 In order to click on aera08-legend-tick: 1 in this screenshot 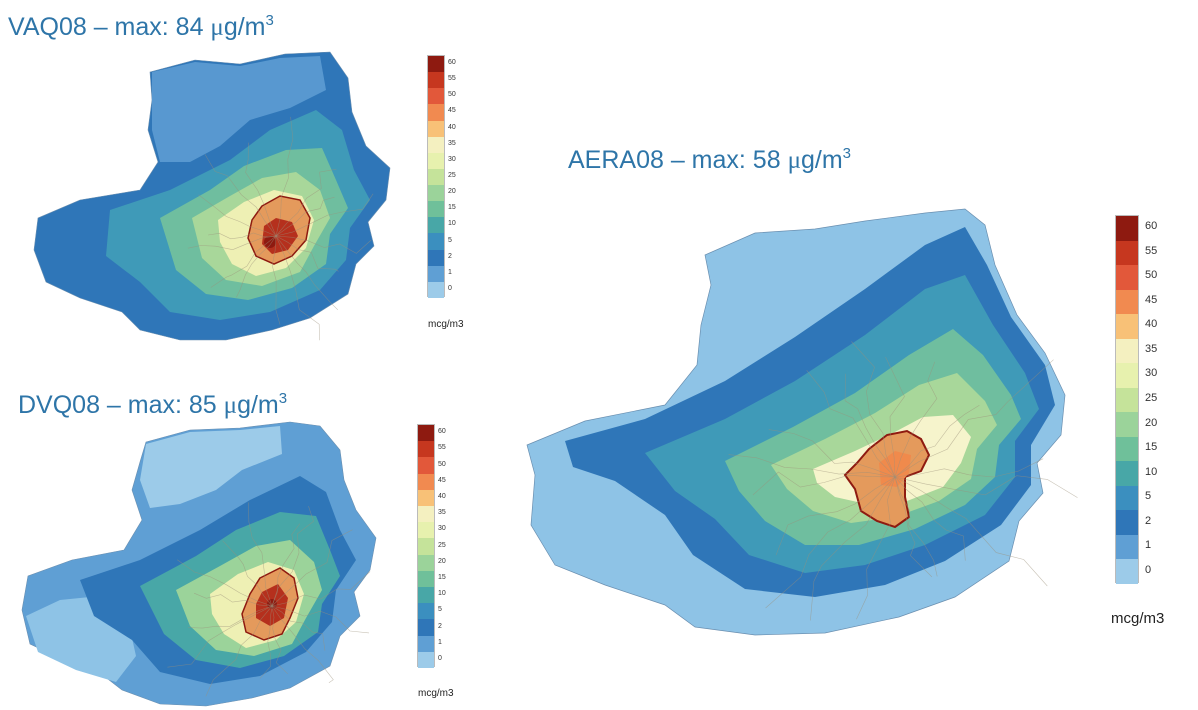, I will do `click(1148, 545)`.